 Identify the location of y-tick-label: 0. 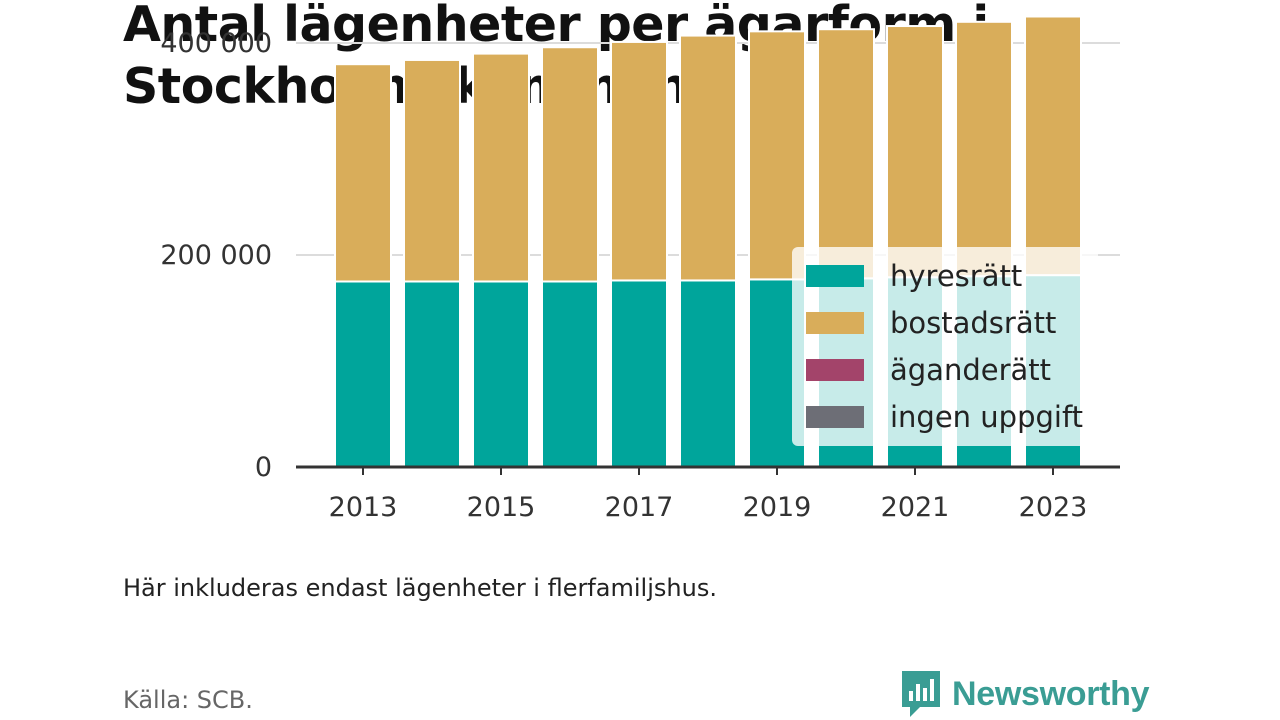
(263, 467).